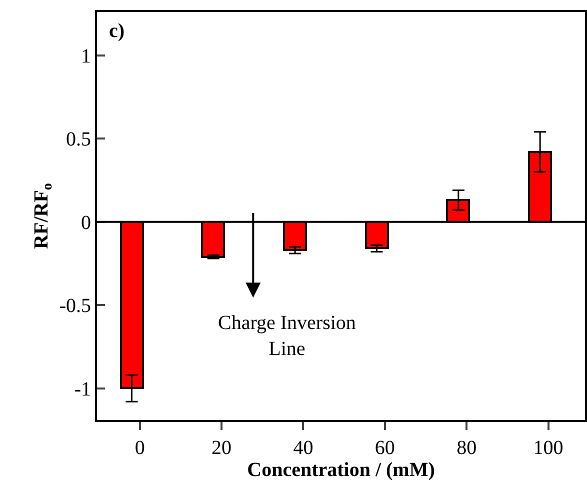 The width and height of the screenshot is (587, 498). Describe the element at coordinates (466, 448) in the screenshot. I see `x-tick-label: 80` at that location.